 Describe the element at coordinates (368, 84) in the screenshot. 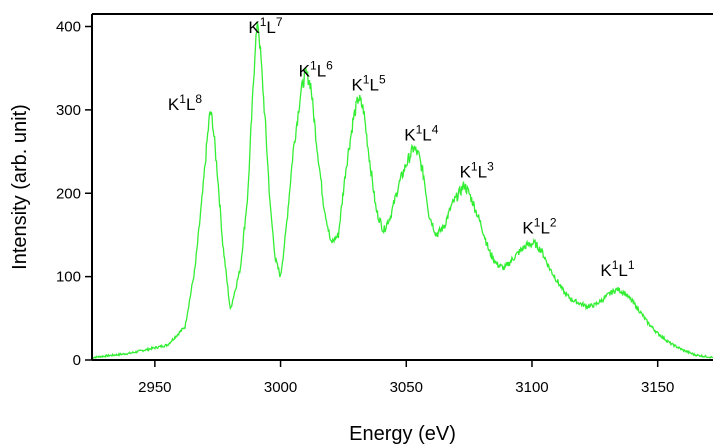

I see `peak-label: K1L5` at that location.